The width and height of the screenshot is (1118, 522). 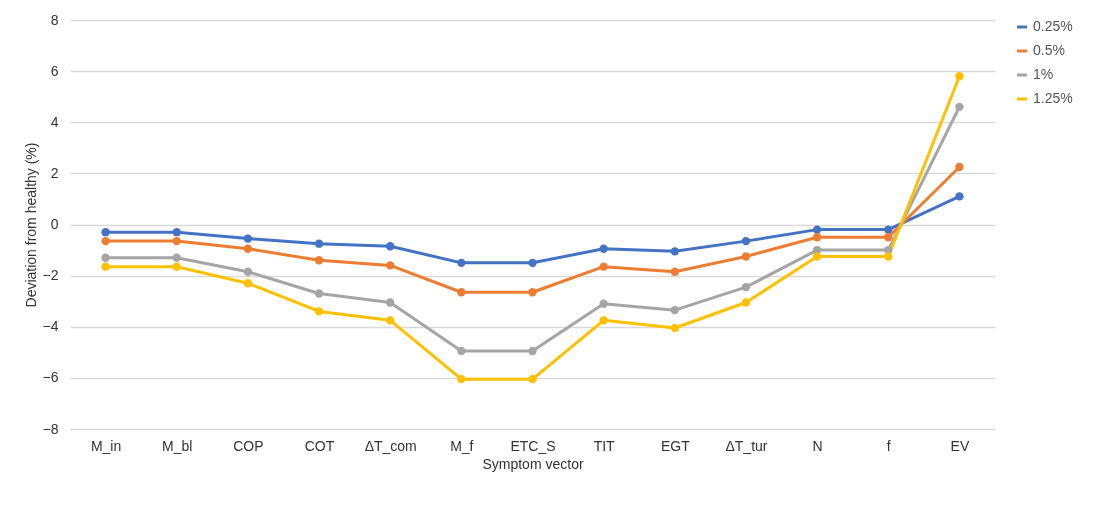 I want to click on x-tick-label: ΔT_tur, so click(x=746, y=445).